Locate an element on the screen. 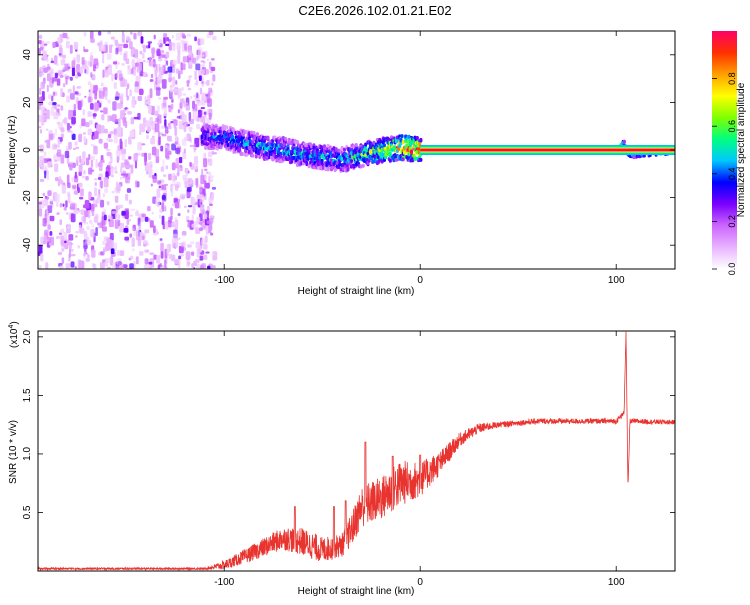 The width and height of the screenshot is (750, 605). y-tick-label: 2.0 is located at coordinates (27, 336).